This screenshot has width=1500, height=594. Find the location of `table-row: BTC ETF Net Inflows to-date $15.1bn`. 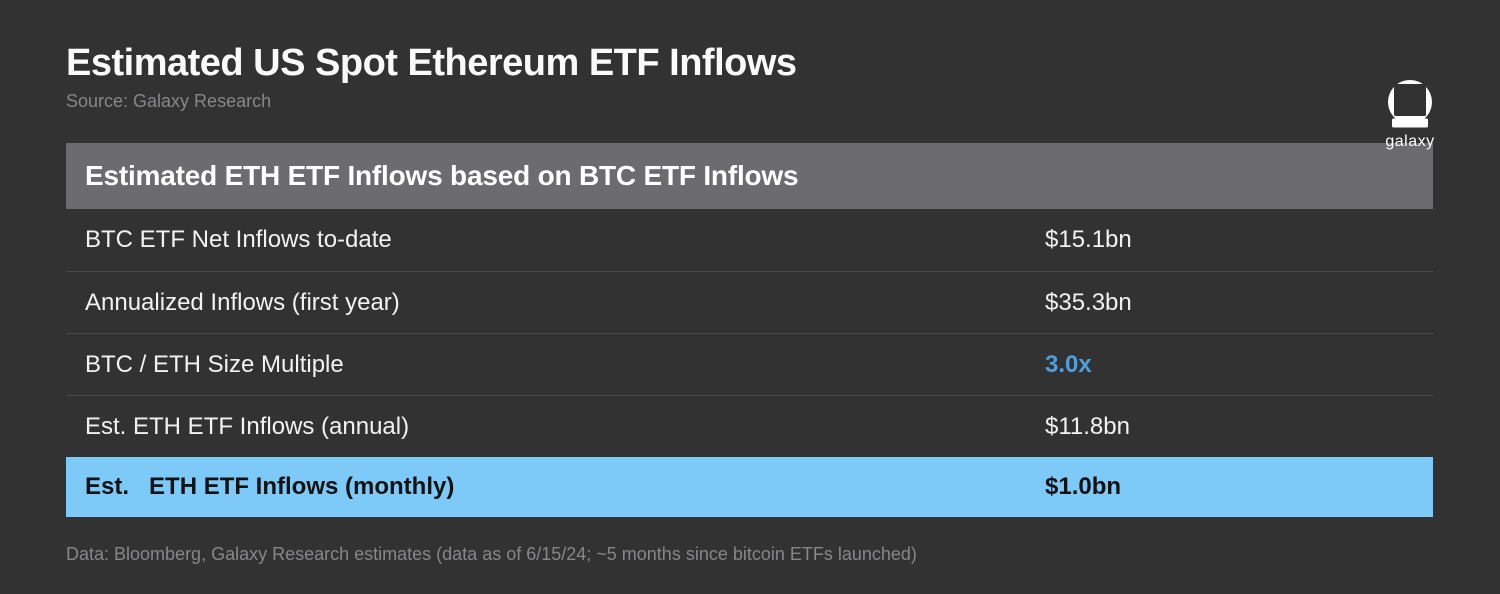

table-row: BTC ETF Net Inflows to-date $15.1bn is located at coordinates (749, 240).